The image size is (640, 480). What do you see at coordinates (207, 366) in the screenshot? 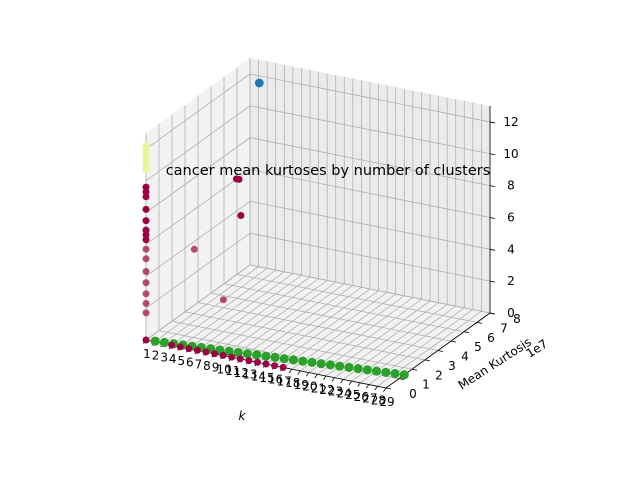
I see `x-tick-label: 8` at bounding box center [207, 366].